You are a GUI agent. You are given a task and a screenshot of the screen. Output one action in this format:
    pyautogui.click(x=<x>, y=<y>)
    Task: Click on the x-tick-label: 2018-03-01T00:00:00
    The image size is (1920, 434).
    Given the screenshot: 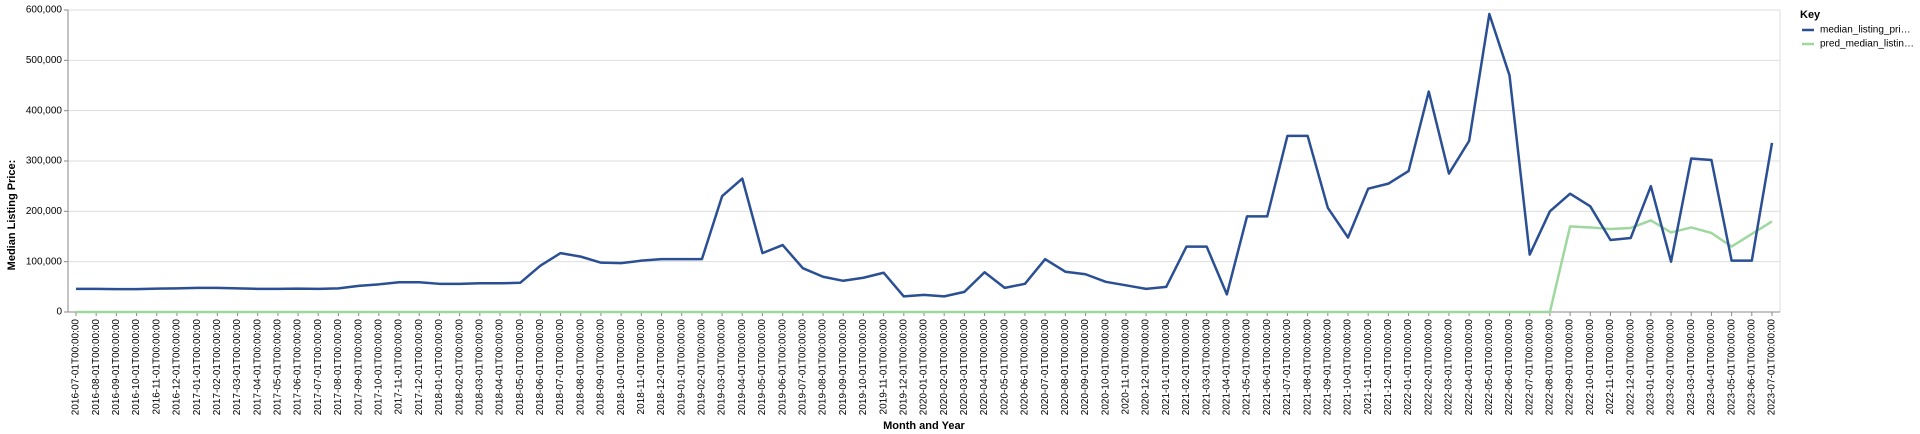 What is the action you would take?
    pyautogui.click(x=479, y=367)
    